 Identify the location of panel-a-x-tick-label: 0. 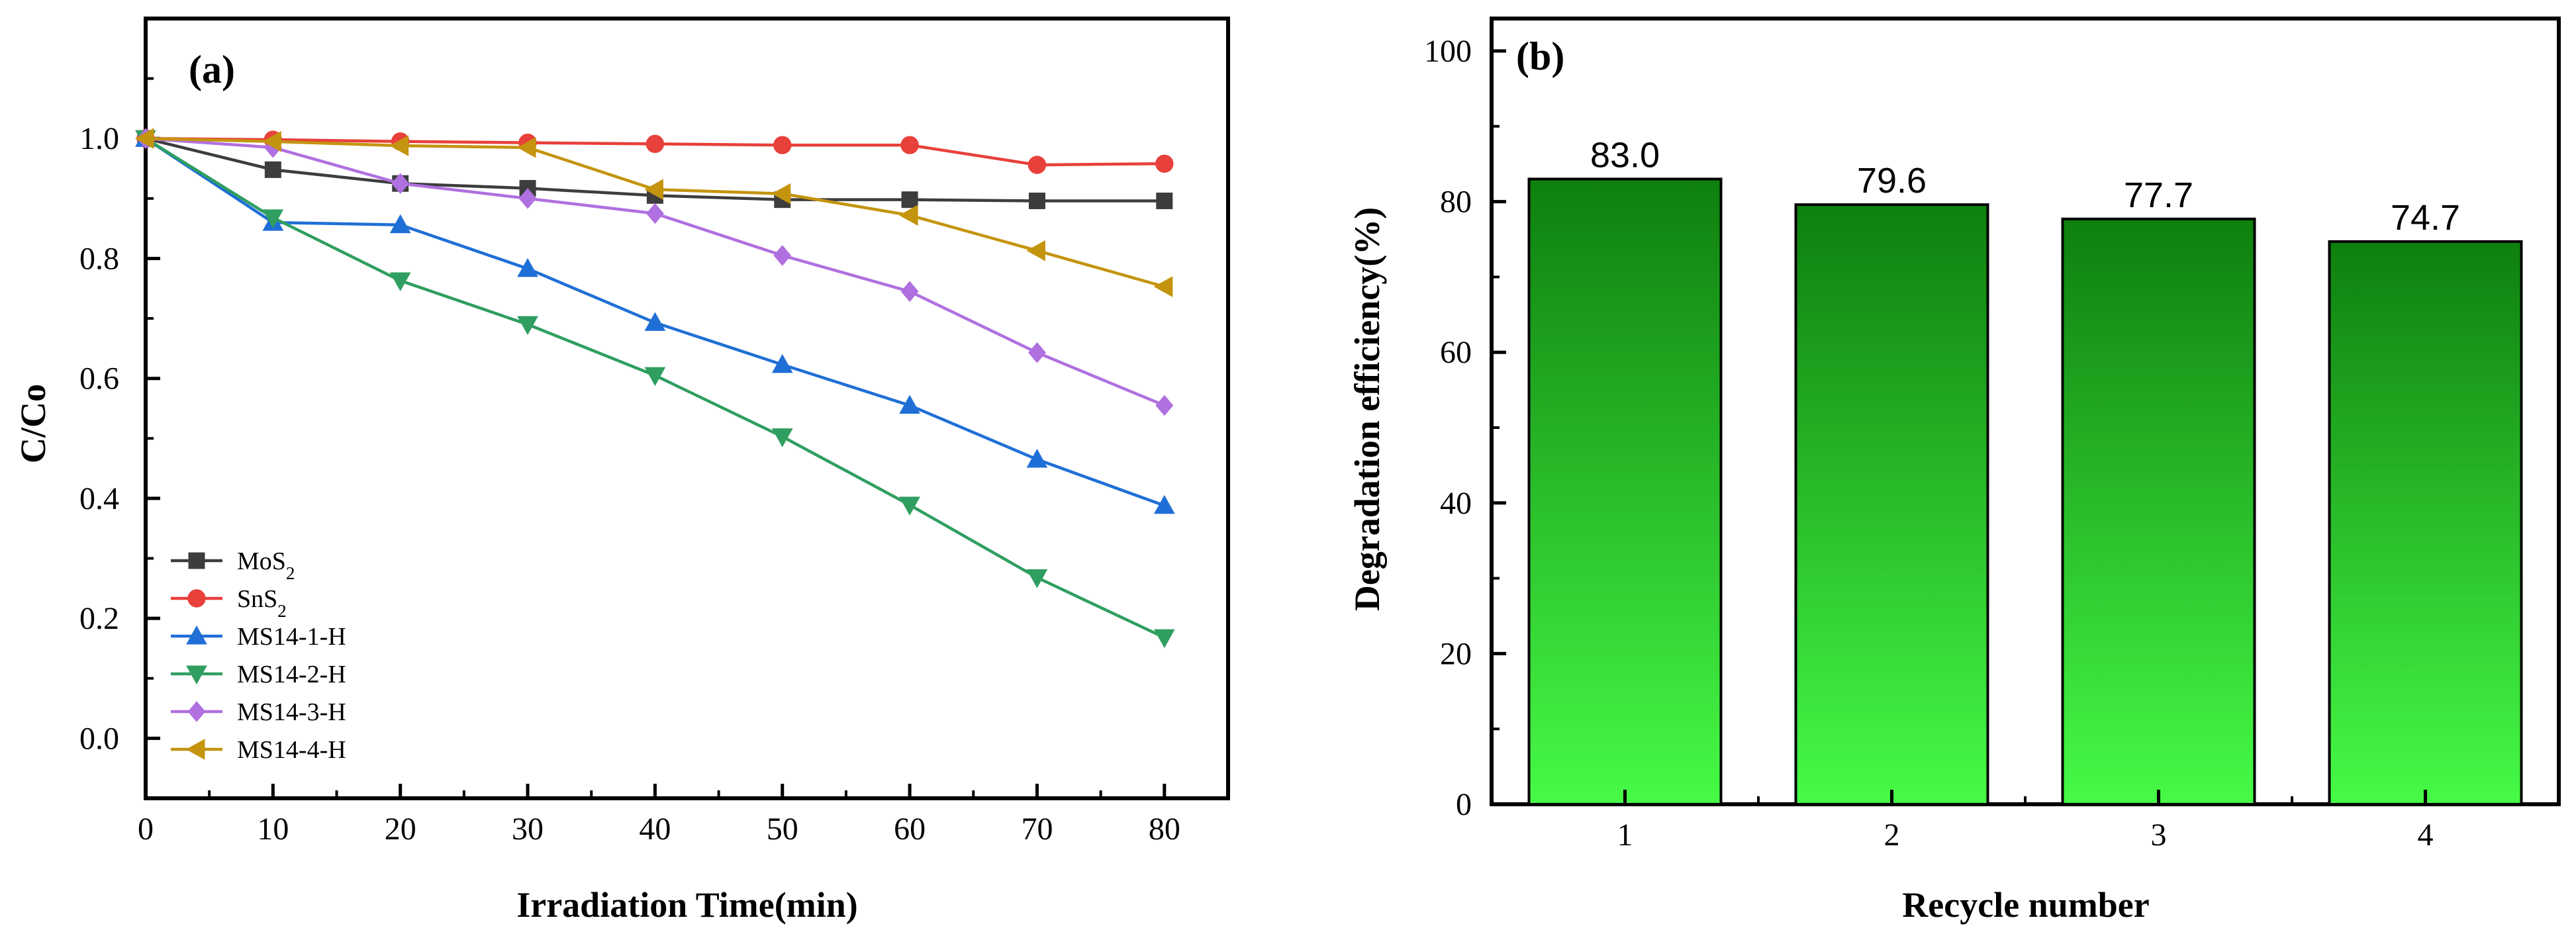
(146, 829).